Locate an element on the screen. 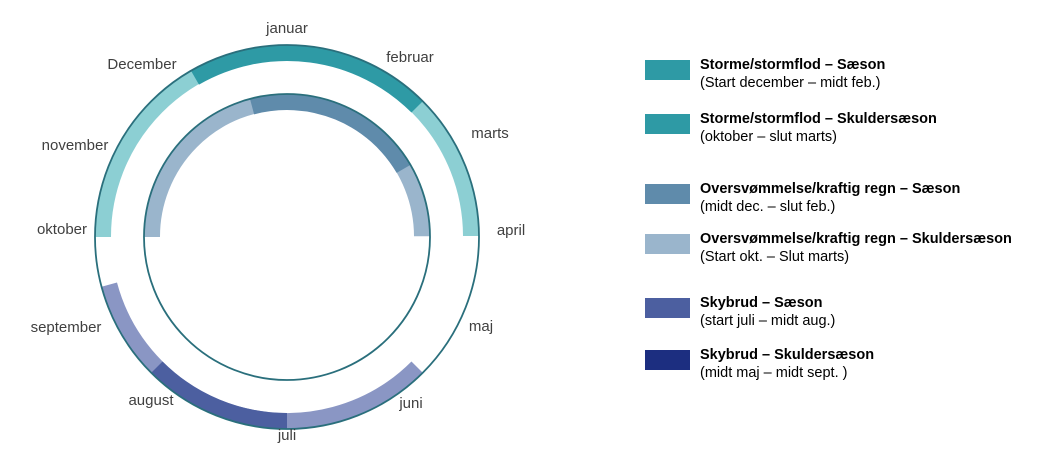  arc-flood-season is located at coordinates (330, 134).